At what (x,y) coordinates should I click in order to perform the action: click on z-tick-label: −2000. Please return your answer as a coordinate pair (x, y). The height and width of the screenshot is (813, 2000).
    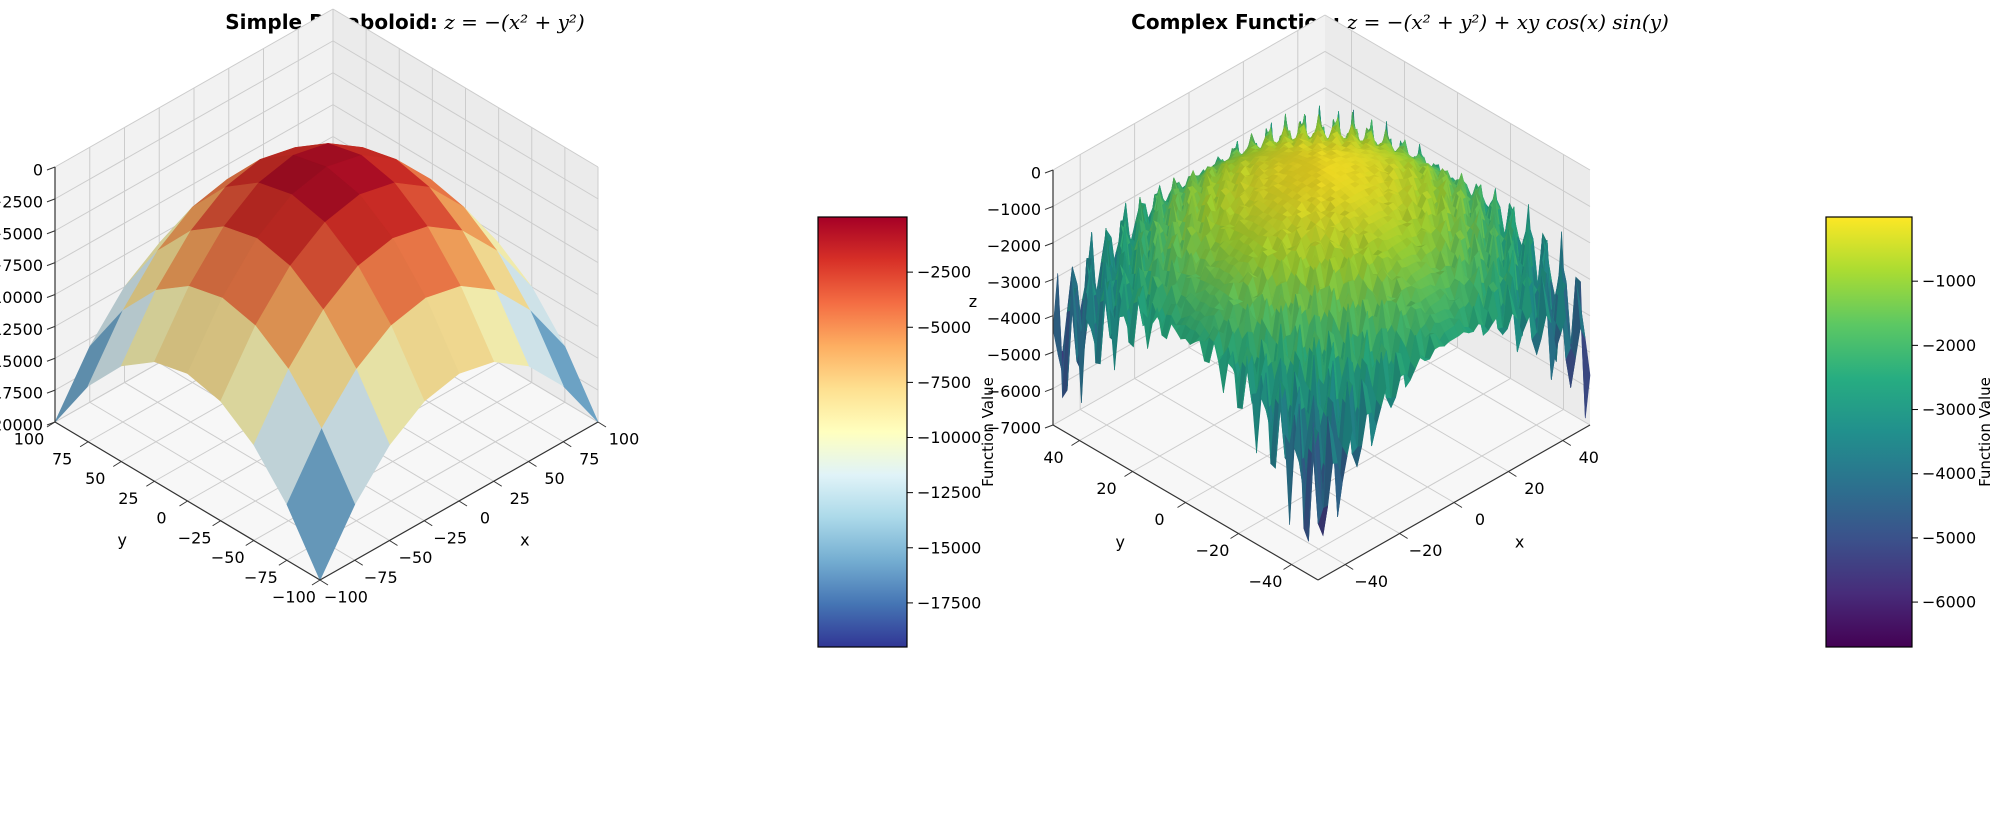
    Looking at the image, I should click on (1014, 245).